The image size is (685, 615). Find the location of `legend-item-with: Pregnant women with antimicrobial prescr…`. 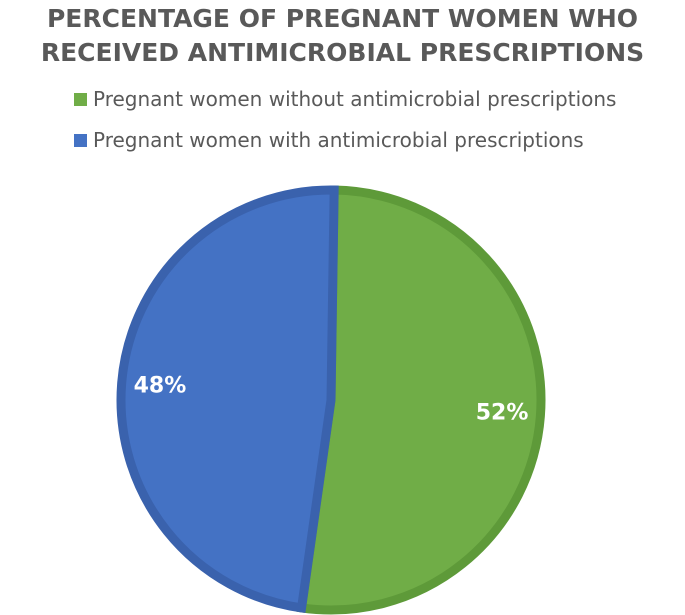

legend-item-with: Pregnant women with antimicrobial prescr… is located at coordinates (345, 140).